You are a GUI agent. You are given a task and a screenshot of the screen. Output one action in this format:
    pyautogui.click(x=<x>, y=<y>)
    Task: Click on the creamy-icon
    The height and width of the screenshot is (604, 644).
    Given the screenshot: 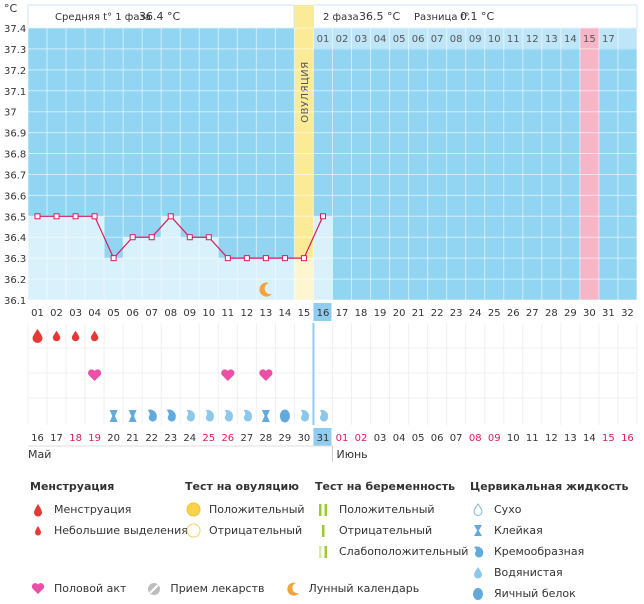 What is the action you would take?
    pyautogui.click(x=171, y=415)
    